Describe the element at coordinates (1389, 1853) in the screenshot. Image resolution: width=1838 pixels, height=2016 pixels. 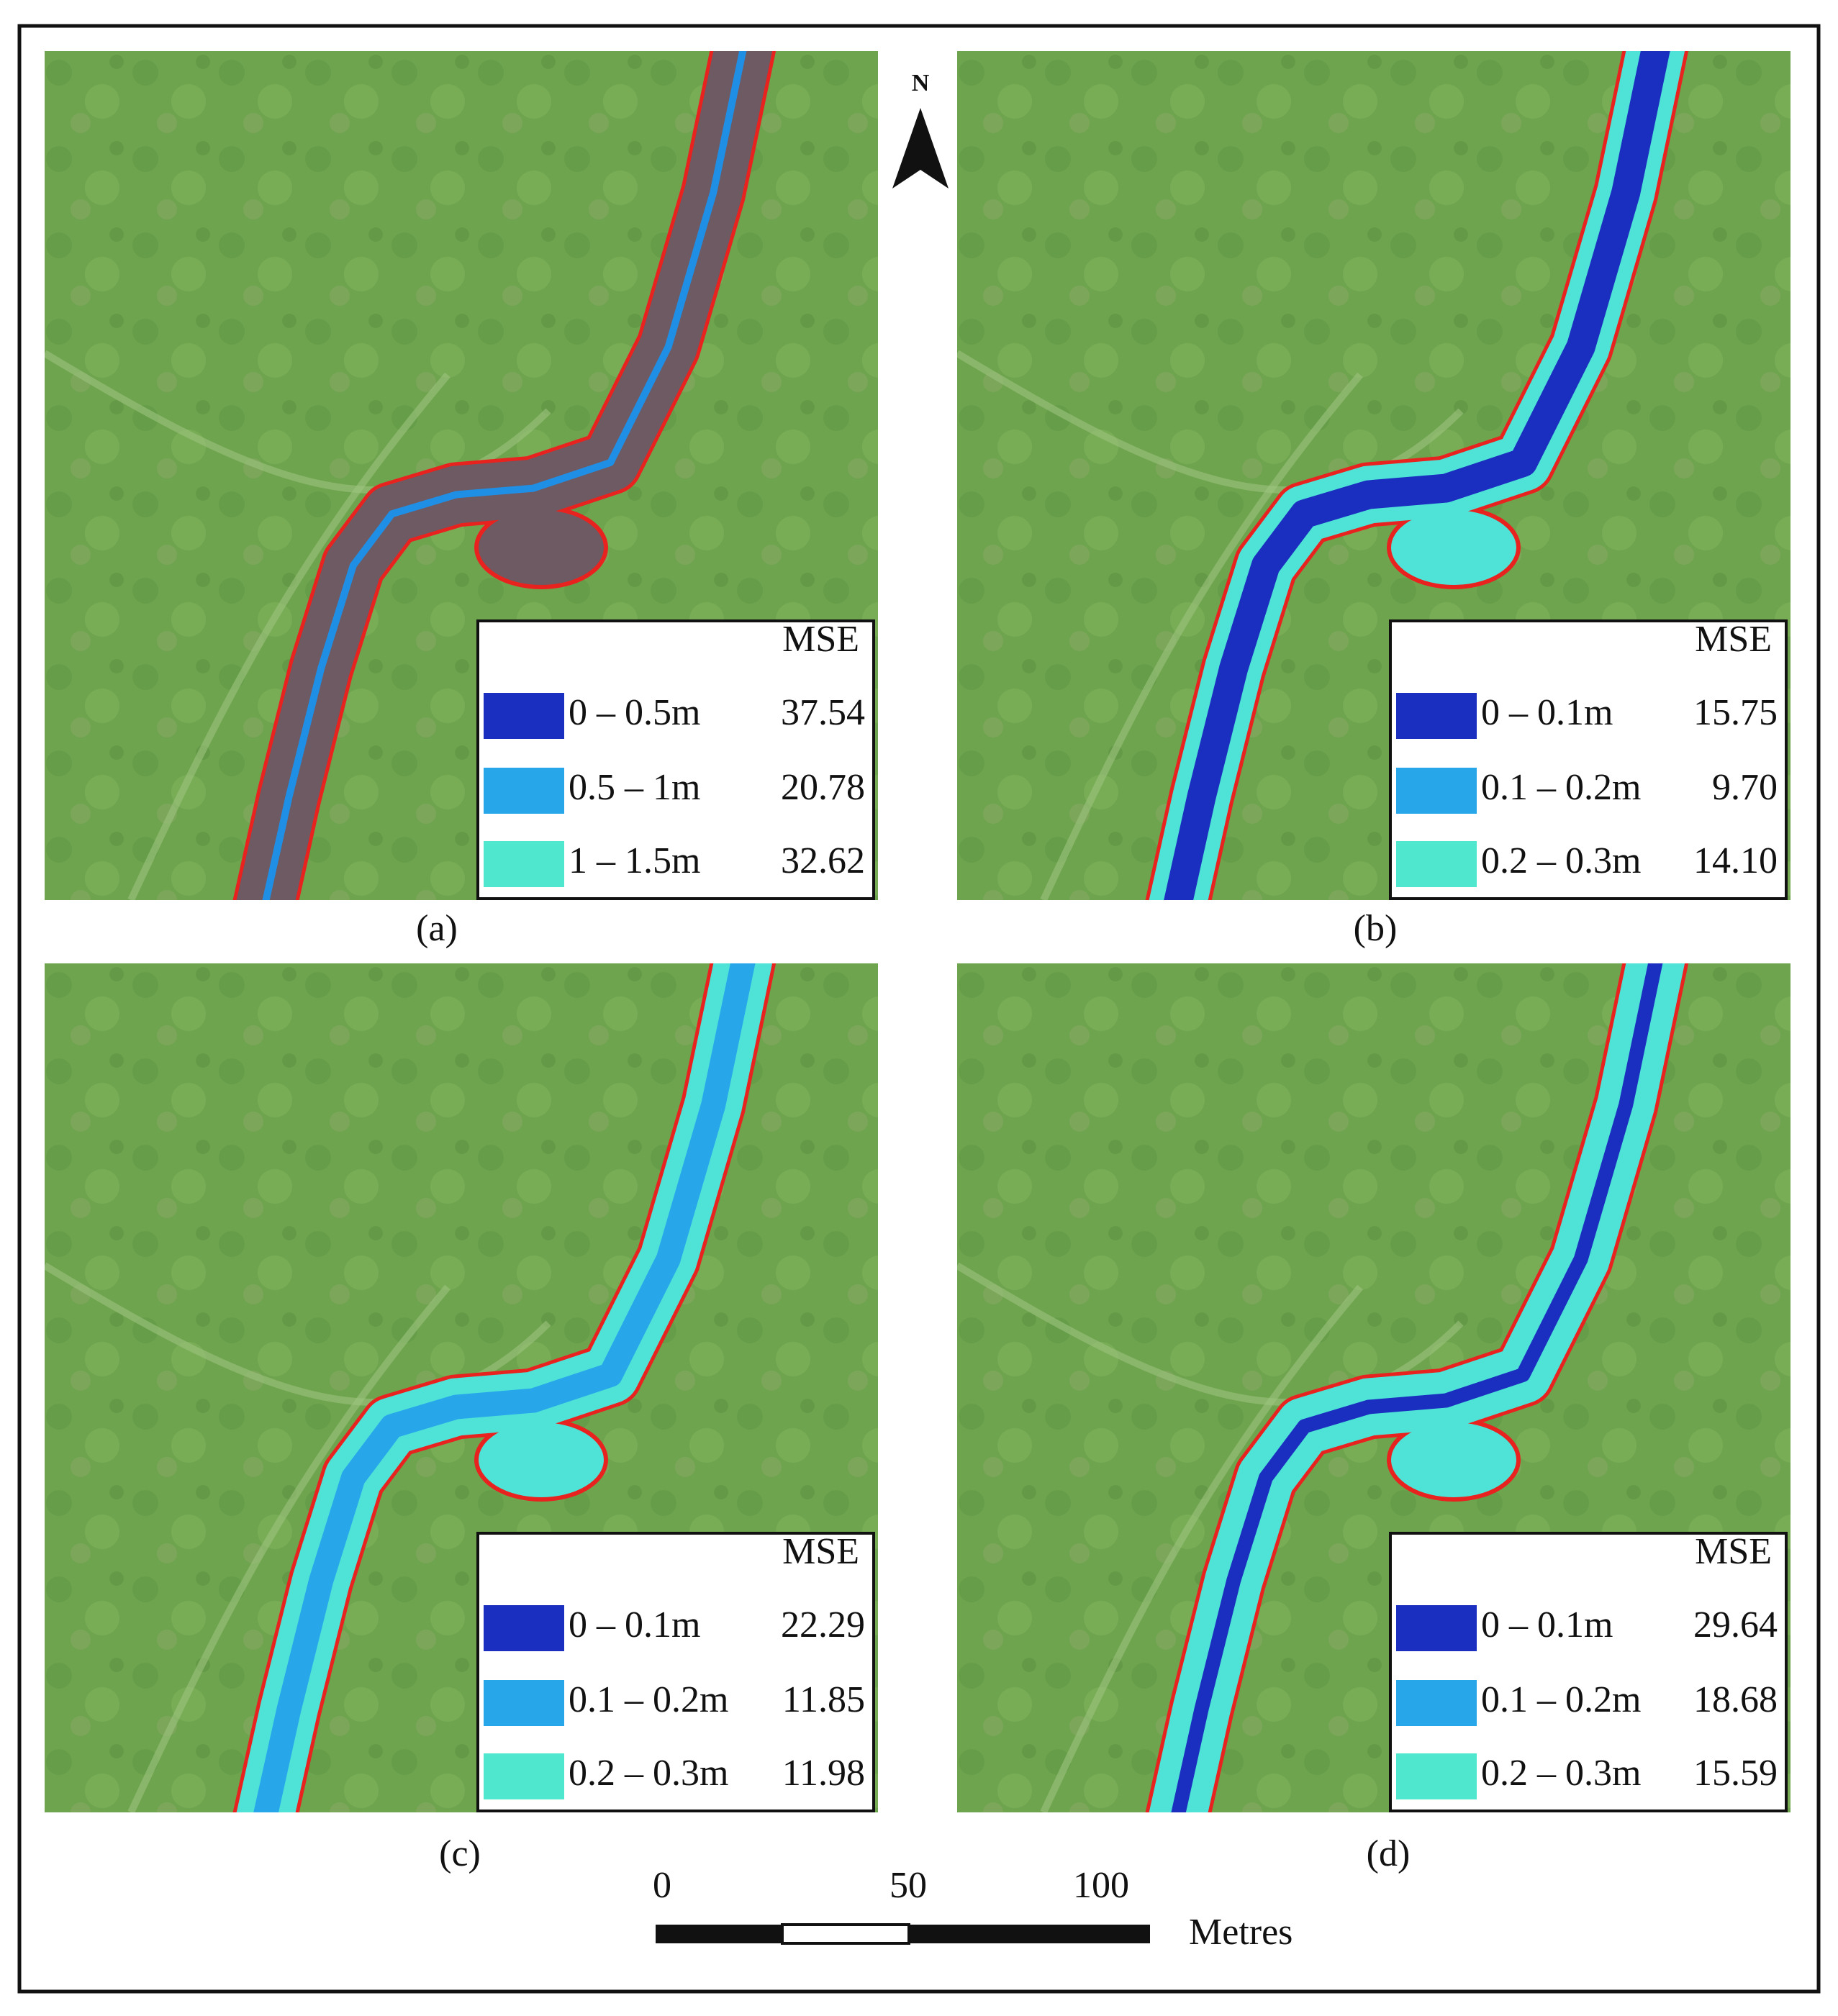
I see `panel-label: (d)` at that location.